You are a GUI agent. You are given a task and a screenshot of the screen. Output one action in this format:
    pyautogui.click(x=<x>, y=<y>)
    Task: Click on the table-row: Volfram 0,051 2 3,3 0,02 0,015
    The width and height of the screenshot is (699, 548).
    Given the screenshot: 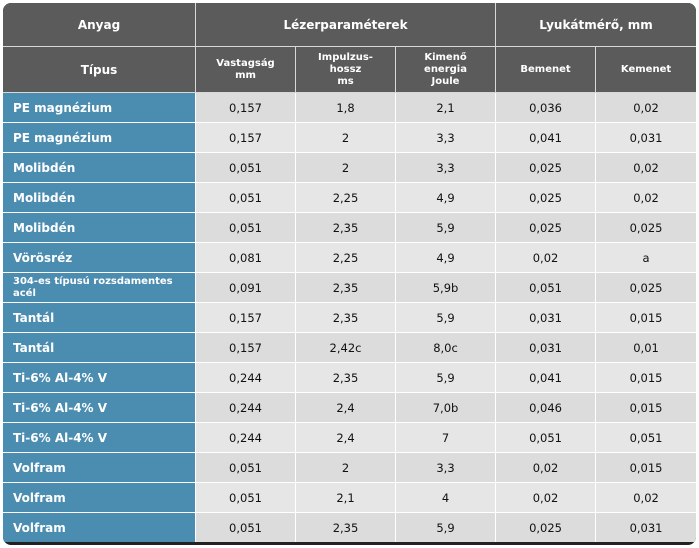 What is the action you would take?
    pyautogui.click(x=349, y=468)
    